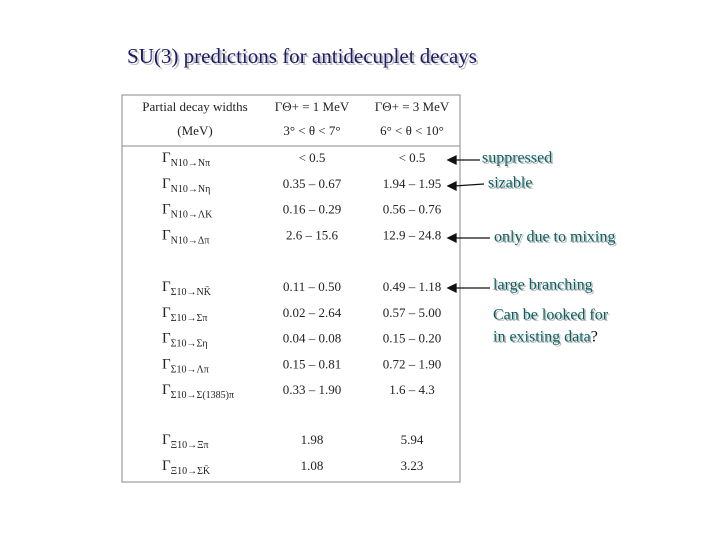 The height and width of the screenshot is (545, 720). I want to click on subscript: Σ10→NK̄, so click(191, 292).